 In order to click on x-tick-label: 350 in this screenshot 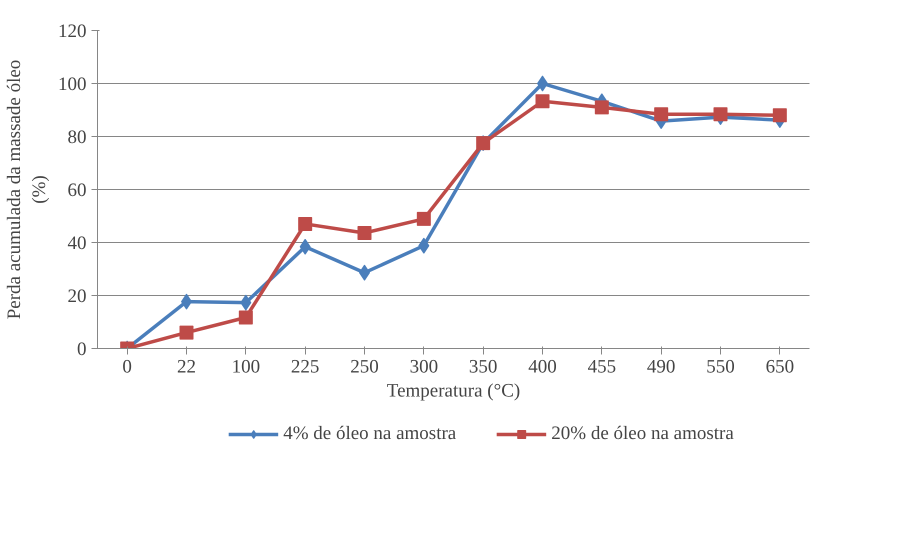, I will do `click(483, 367)`.